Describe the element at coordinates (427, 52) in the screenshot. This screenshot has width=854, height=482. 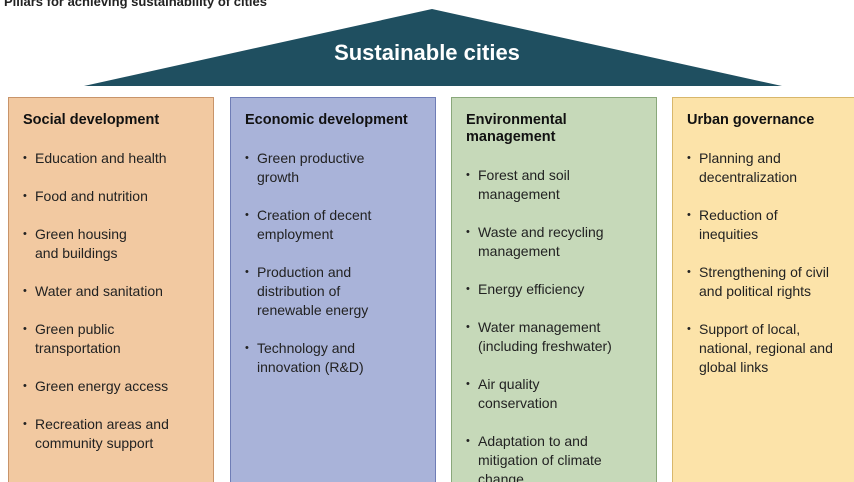
I see `roof-label: Sustainable cities` at that location.